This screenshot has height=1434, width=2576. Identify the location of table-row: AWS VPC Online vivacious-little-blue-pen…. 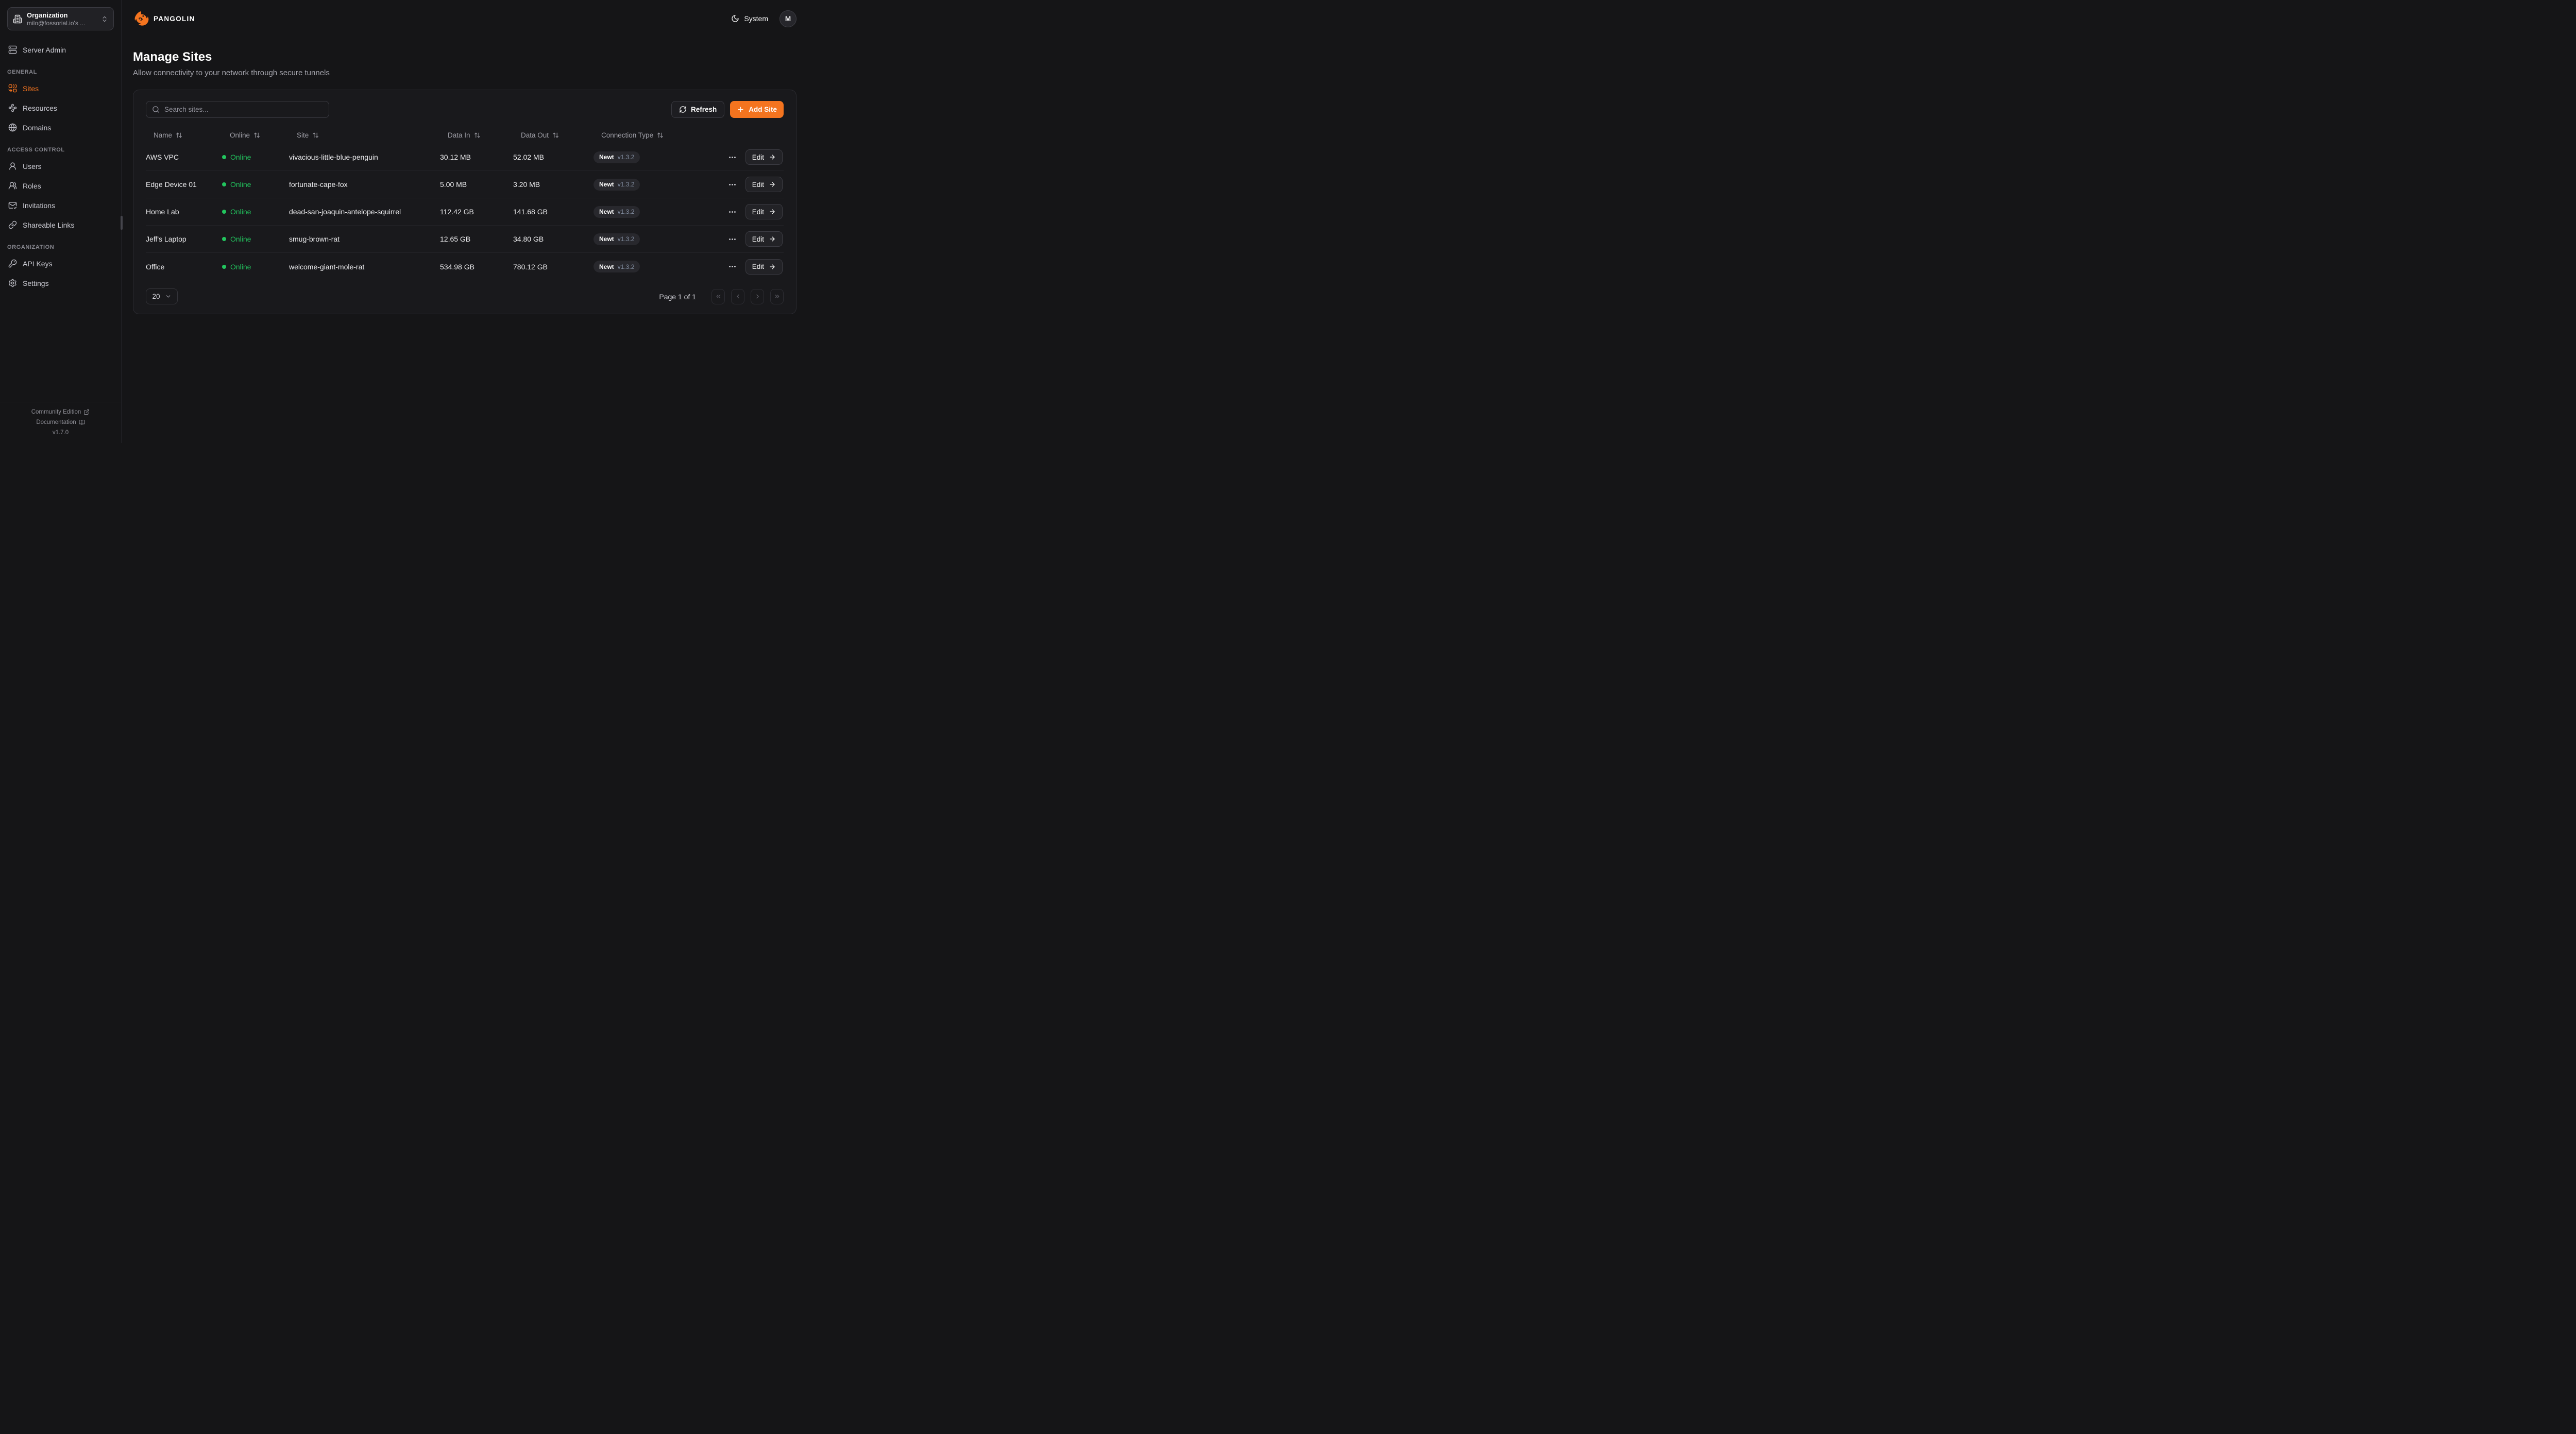
(465, 157).